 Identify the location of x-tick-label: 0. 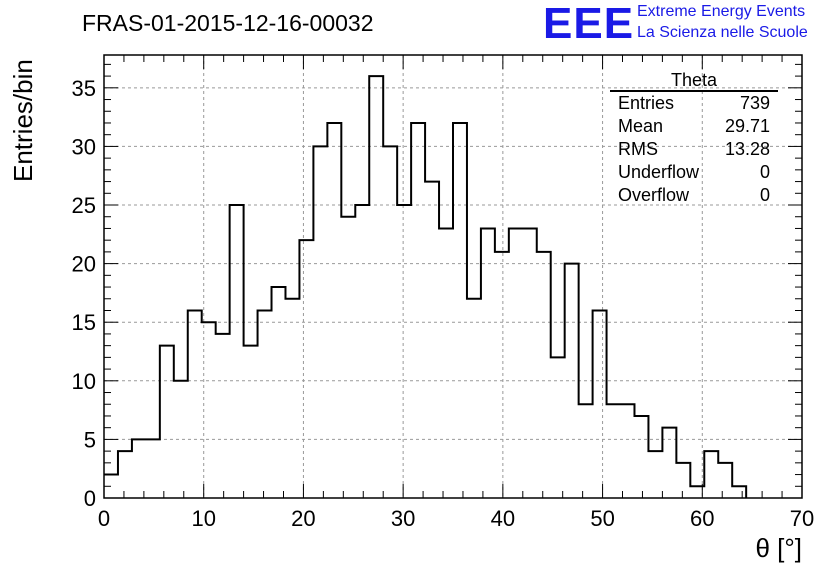
(104, 518).